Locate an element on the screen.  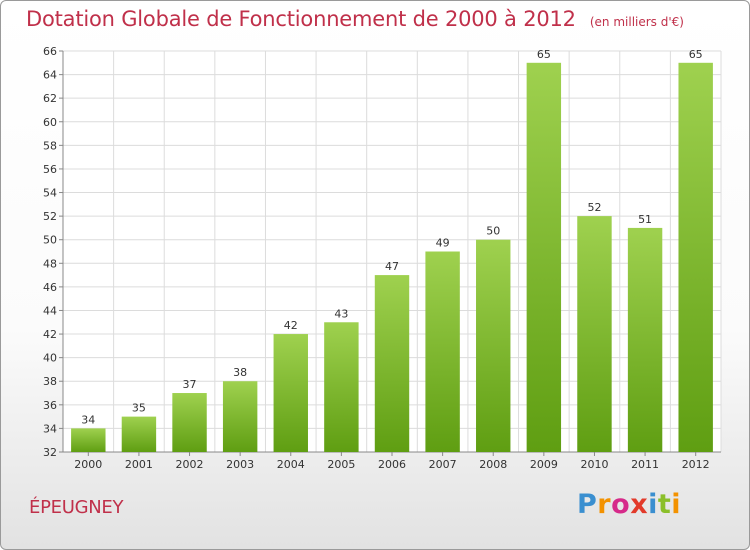
logo-letter: t is located at coordinates (664, 504).